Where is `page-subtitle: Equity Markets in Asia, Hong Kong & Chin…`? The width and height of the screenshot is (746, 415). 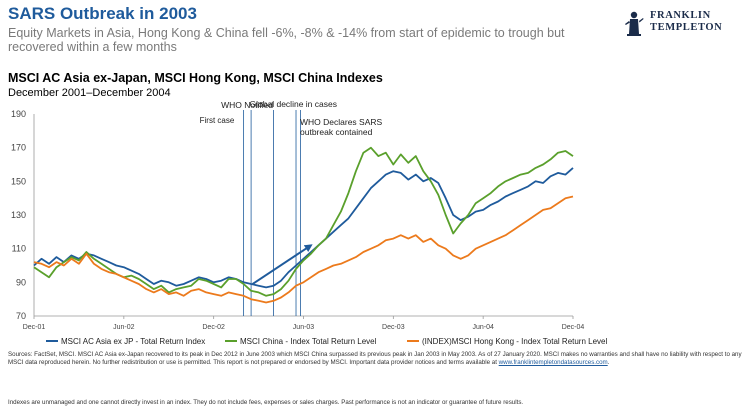
page-subtitle: Equity Markets in Asia, Hong Kong & Chin… is located at coordinates (286, 40).